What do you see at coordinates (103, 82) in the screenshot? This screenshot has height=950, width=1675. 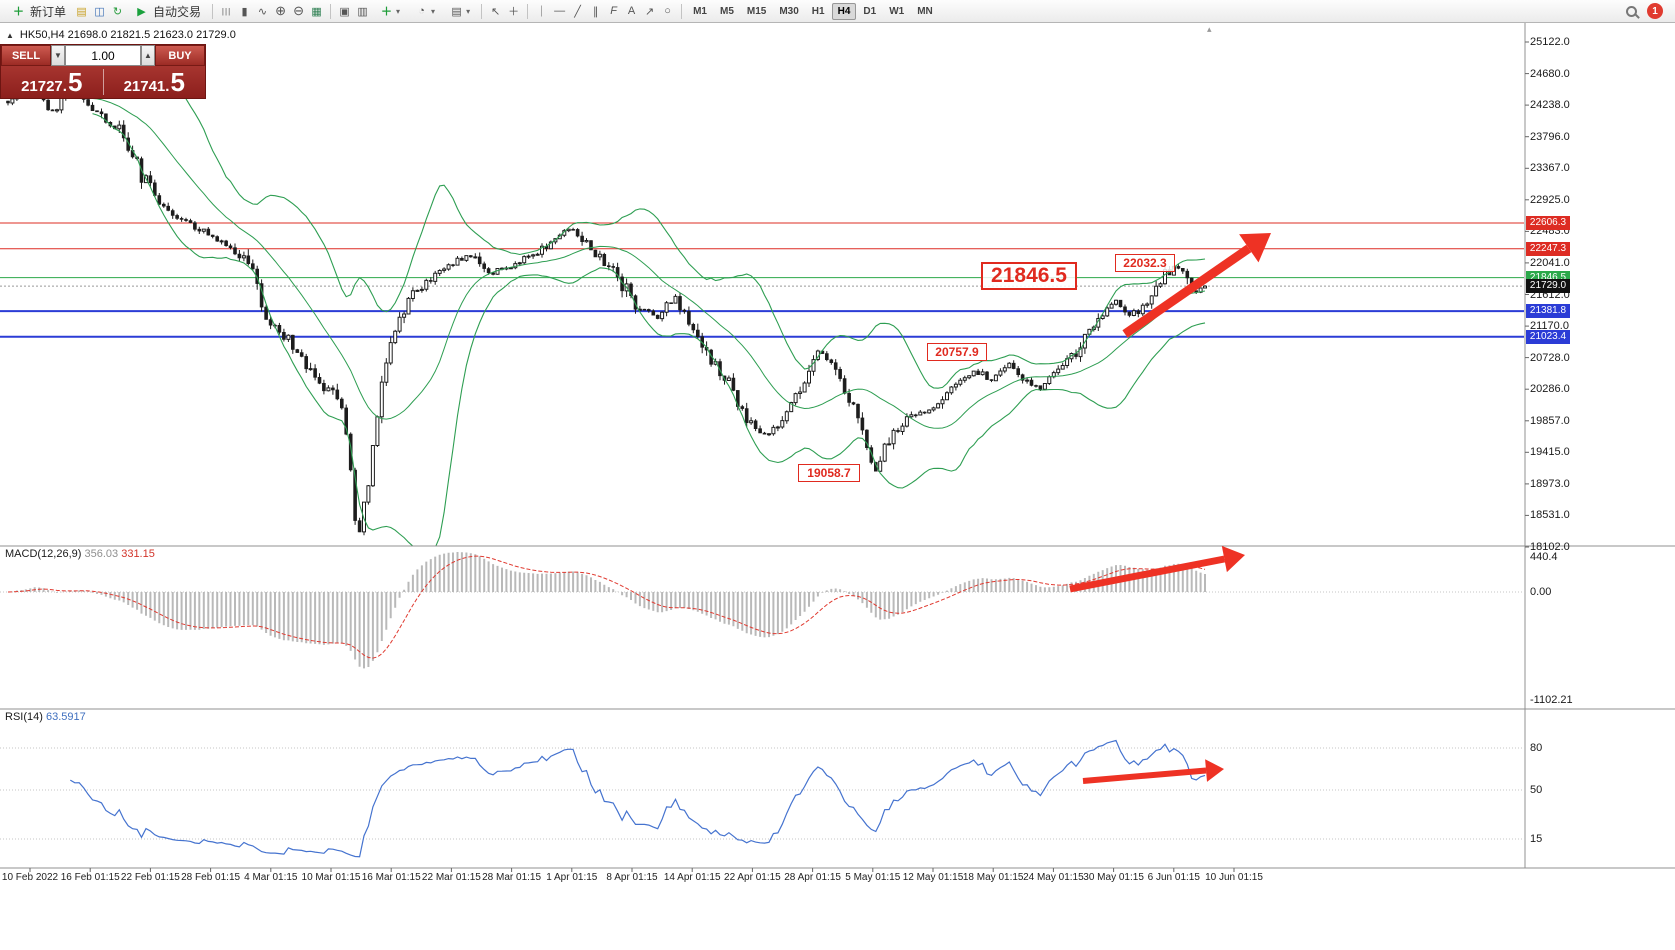 I see `price-divider` at bounding box center [103, 82].